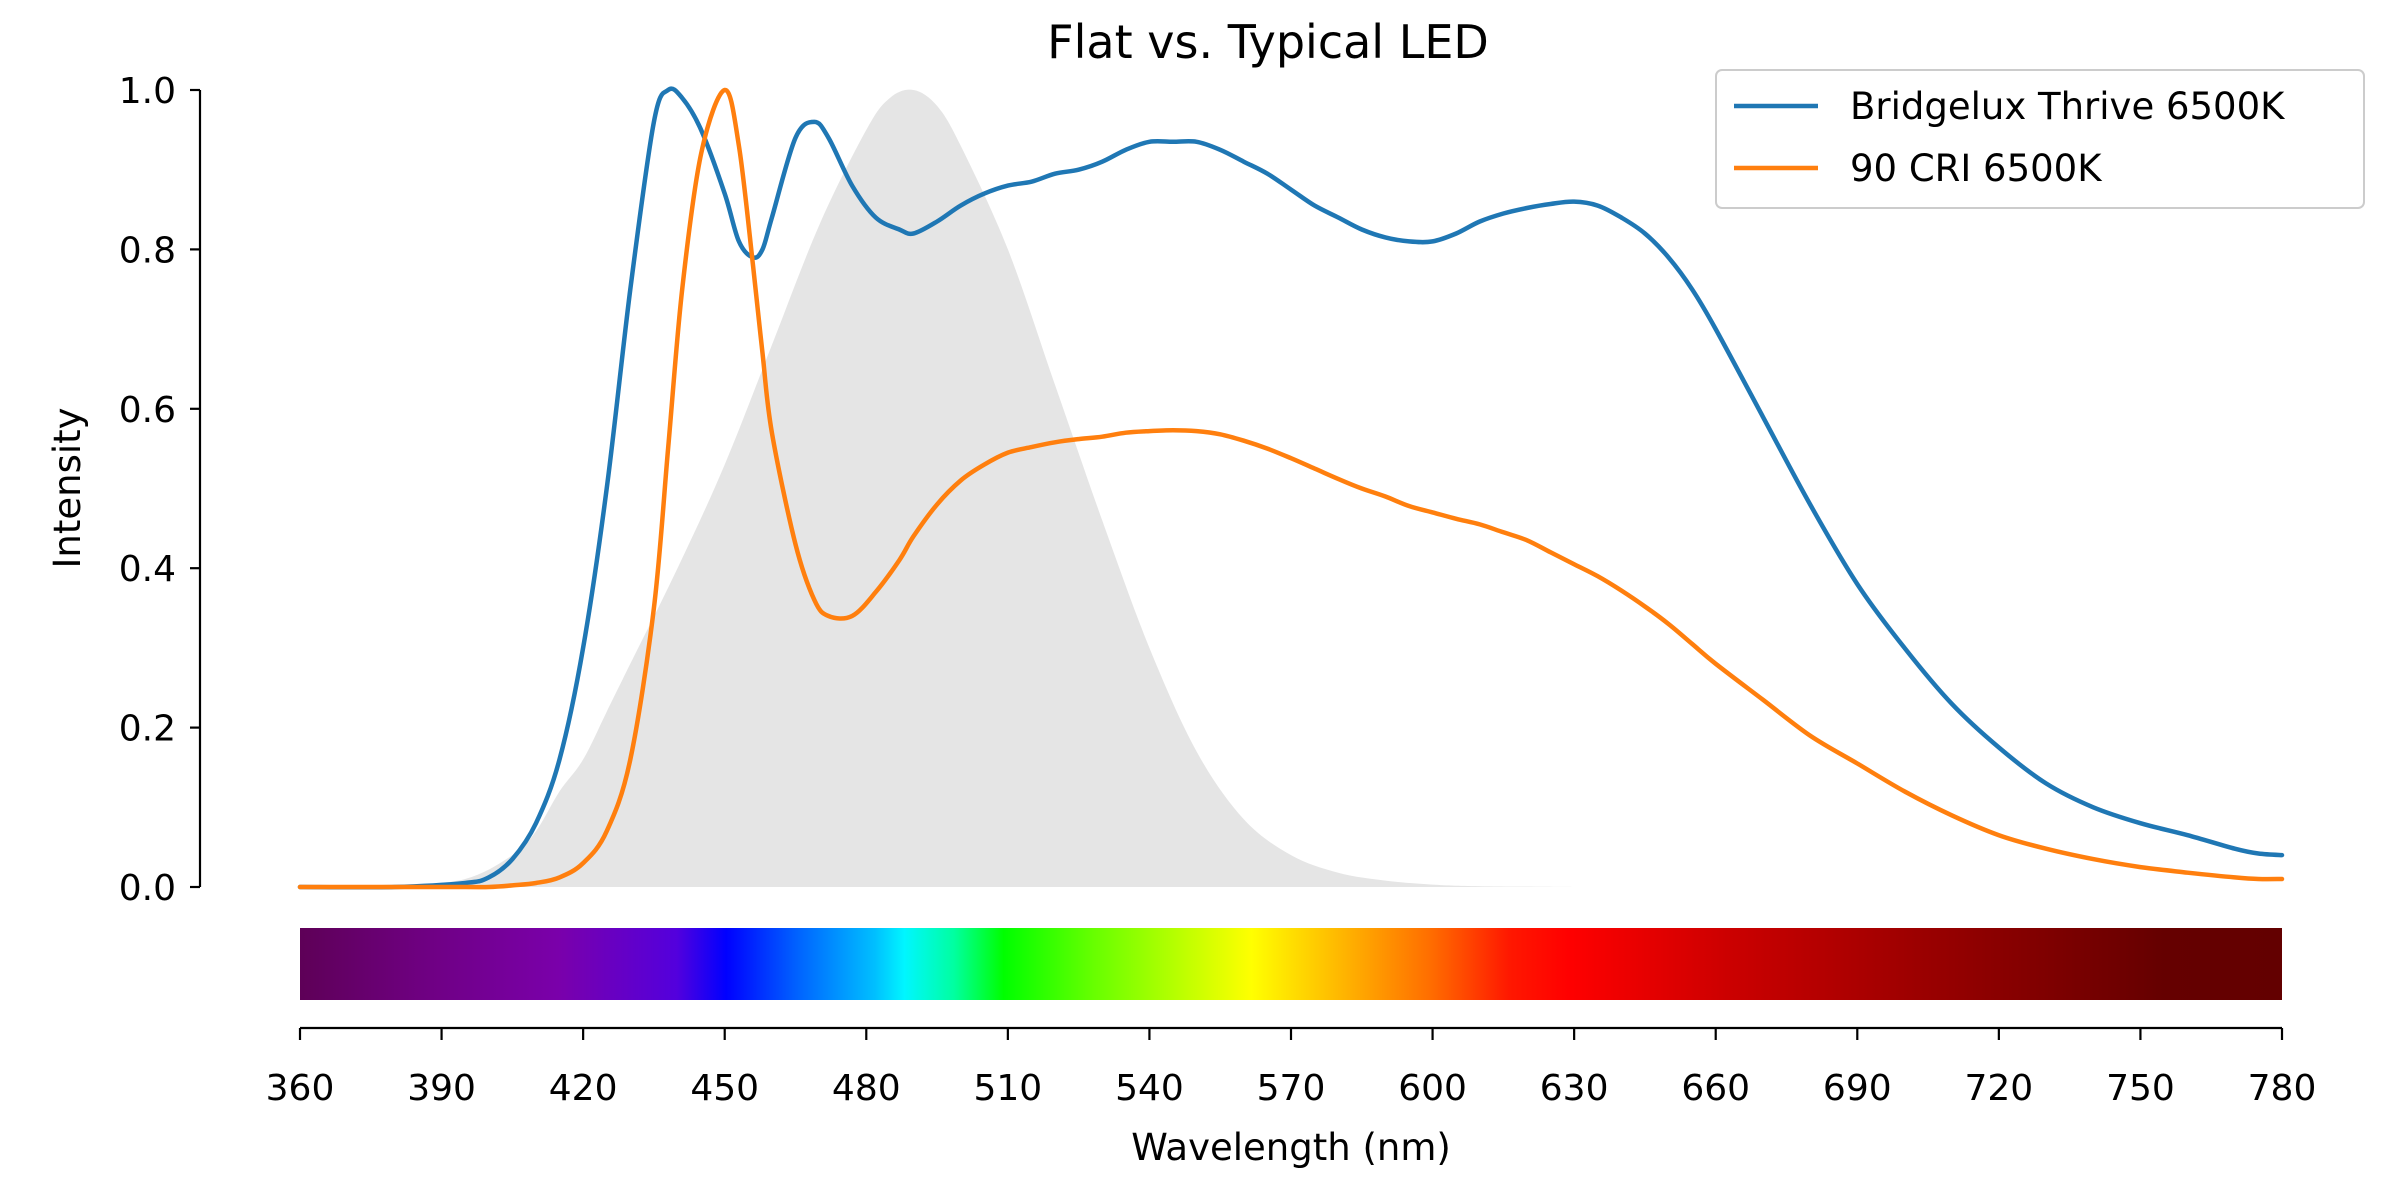  What do you see at coordinates (1007, 1088) in the screenshot?
I see `x-tick-label: 510` at bounding box center [1007, 1088].